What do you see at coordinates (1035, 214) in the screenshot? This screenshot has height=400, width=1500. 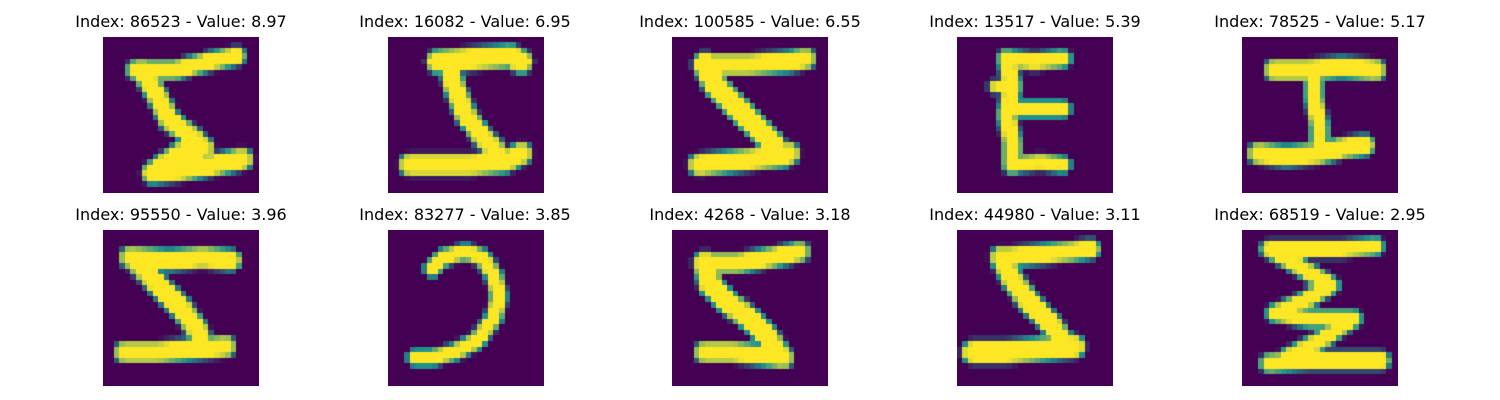 I see `panel-title: Index: 44980 - Value: 3.11` at bounding box center [1035, 214].